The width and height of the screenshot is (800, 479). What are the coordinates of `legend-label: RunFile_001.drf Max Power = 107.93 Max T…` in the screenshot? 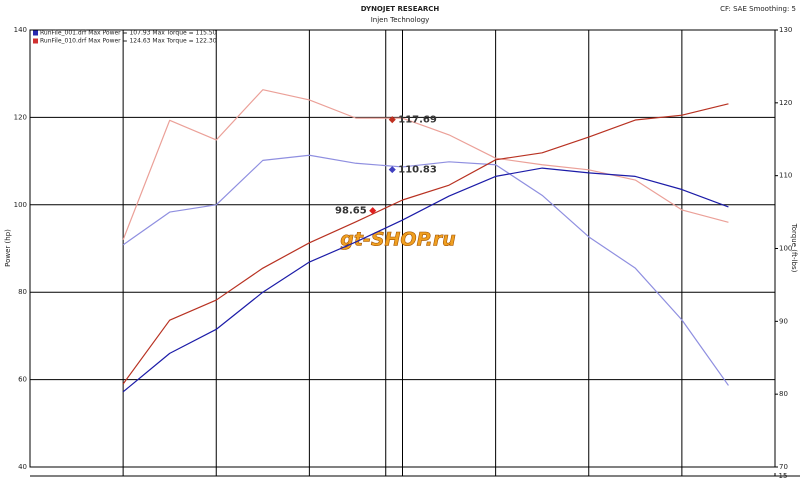 It's located at (128, 33).